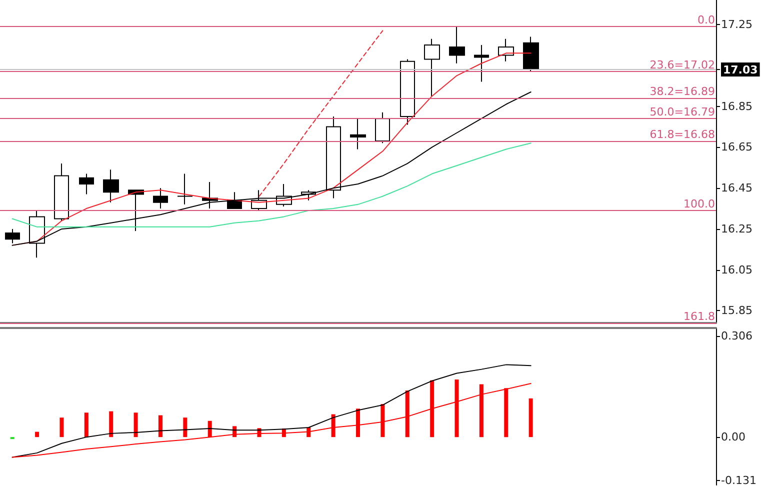 The width and height of the screenshot is (767, 487). I want to click on ref-line-label: 61.8=16.68, so click(682, 135).